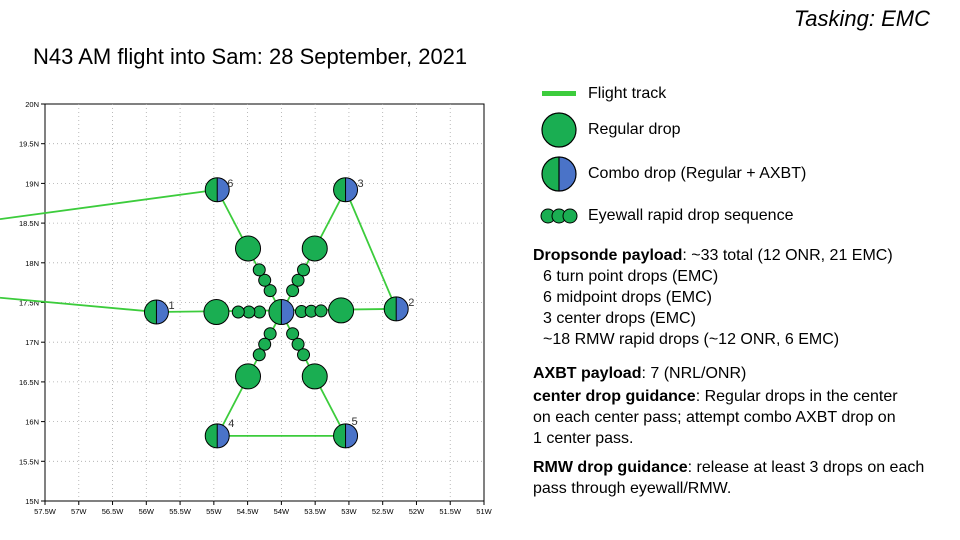  Describe the element at coordinates (29, 144) in the screenshot. I see `y-tick-label: 19.5N` at that location.